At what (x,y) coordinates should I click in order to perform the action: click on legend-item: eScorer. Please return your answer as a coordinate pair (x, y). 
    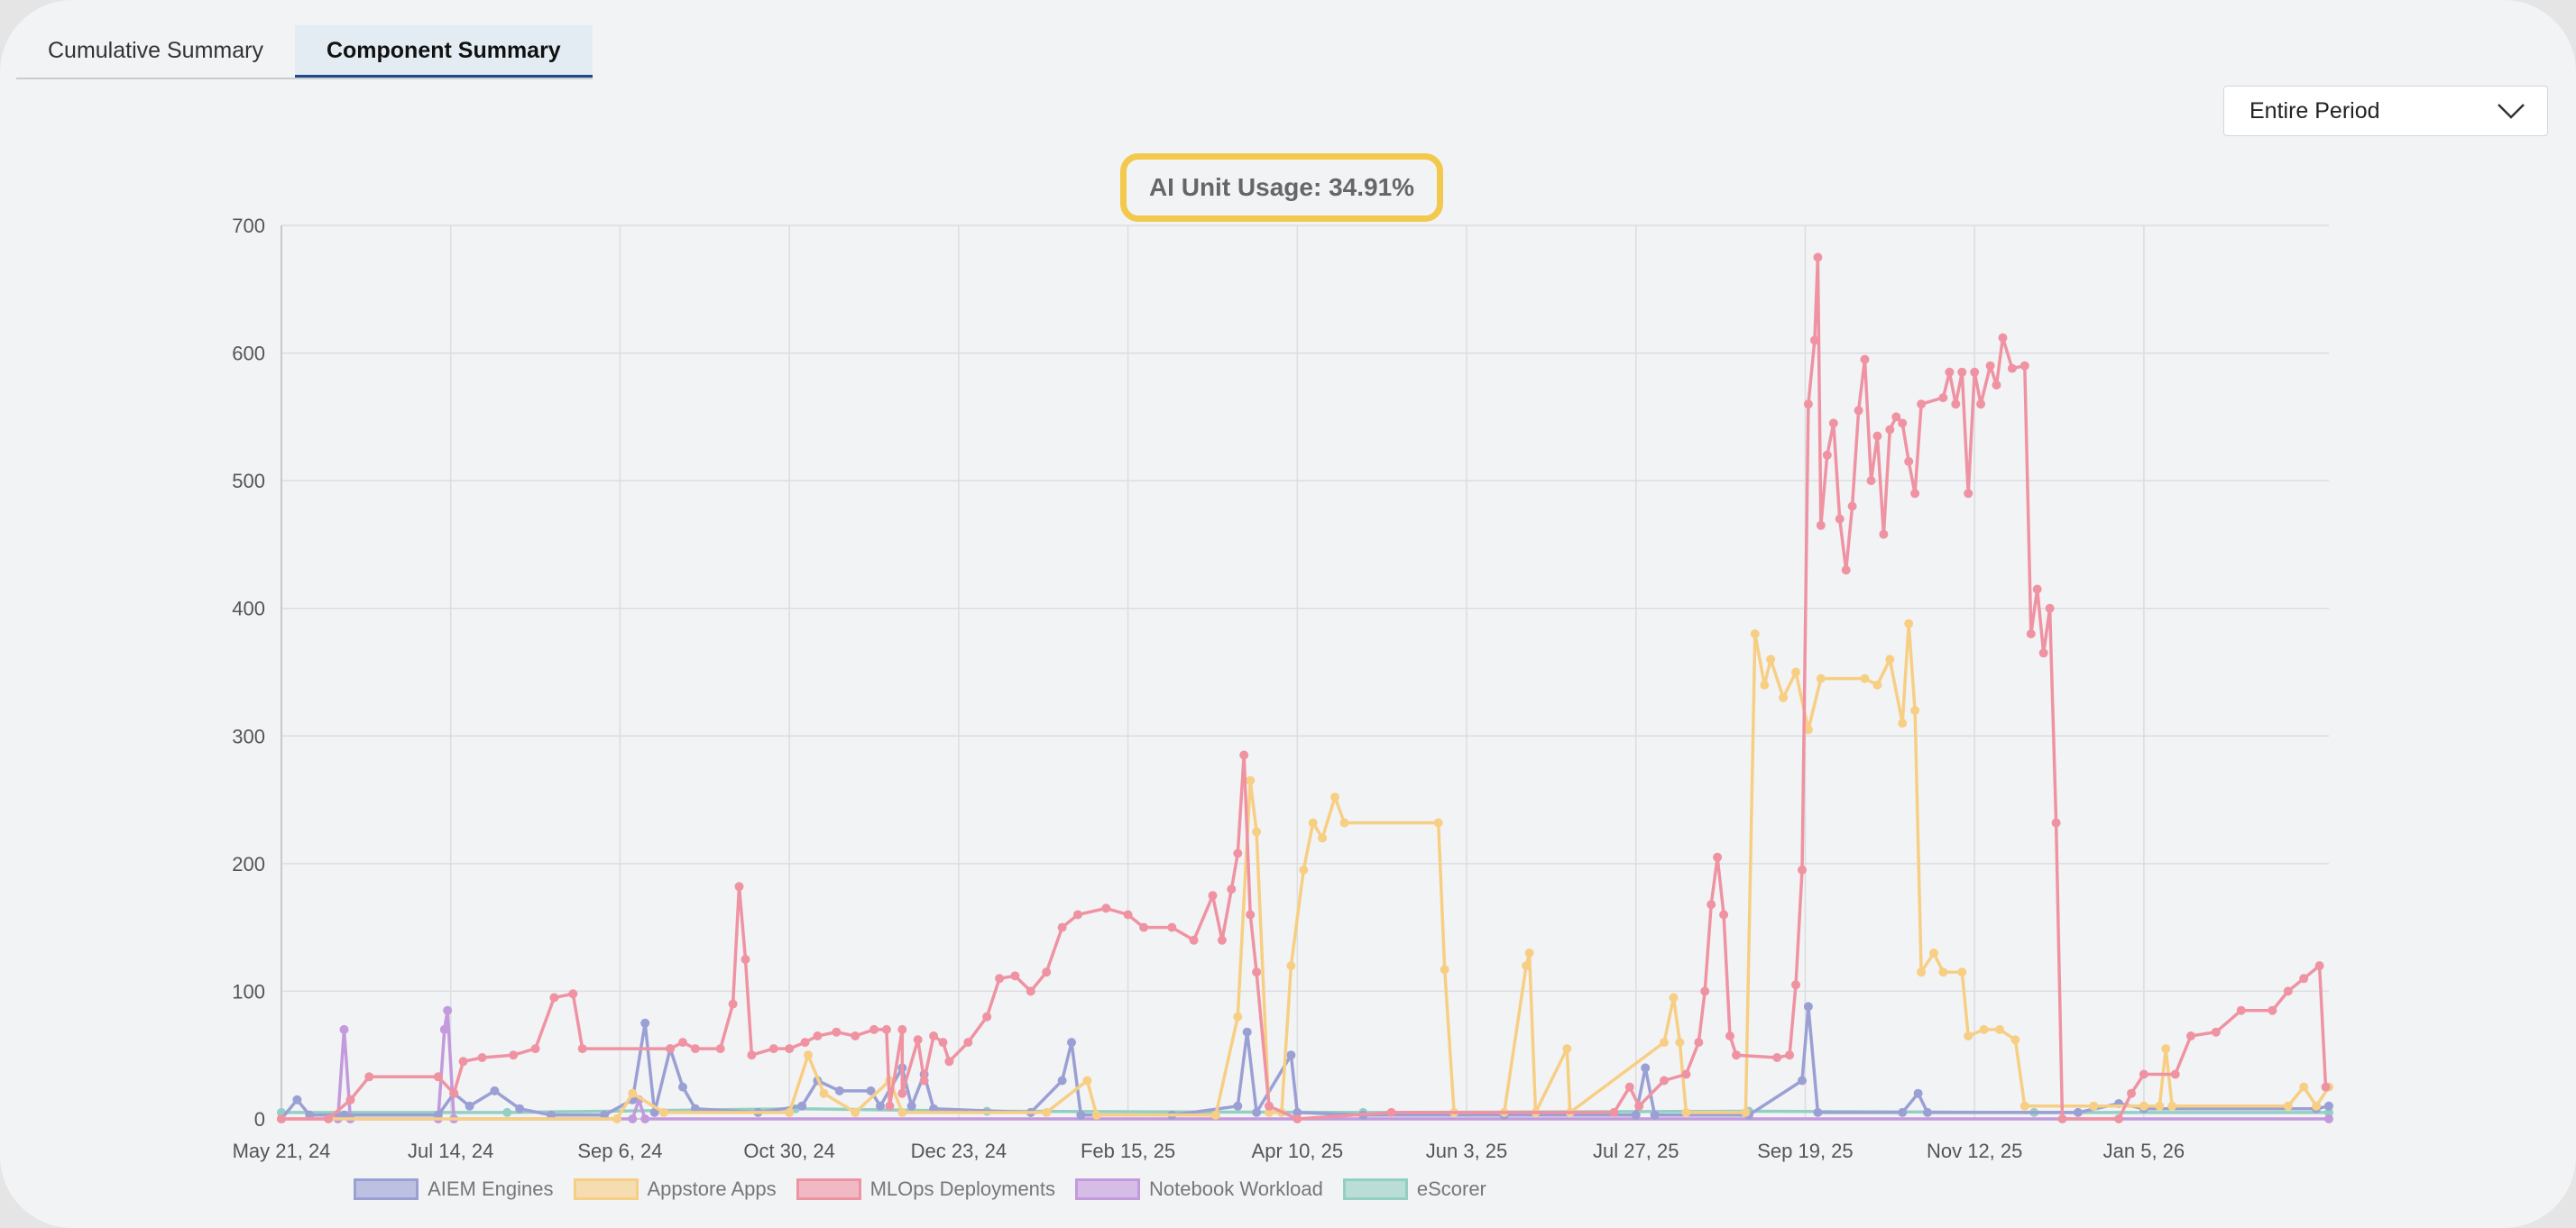
    Looking at the image, I should click on (1414, 1189).